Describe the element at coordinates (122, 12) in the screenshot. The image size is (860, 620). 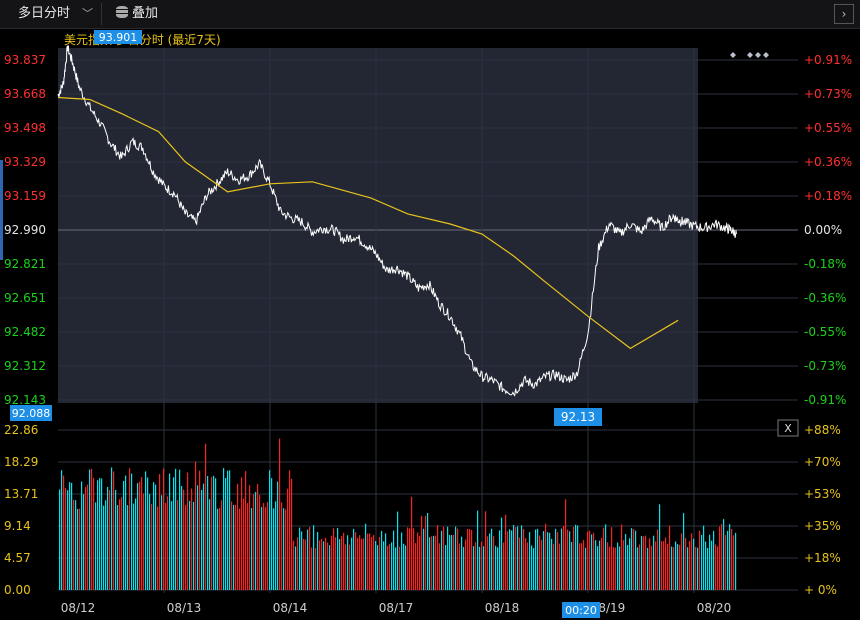
I see `database-icon` at that location.